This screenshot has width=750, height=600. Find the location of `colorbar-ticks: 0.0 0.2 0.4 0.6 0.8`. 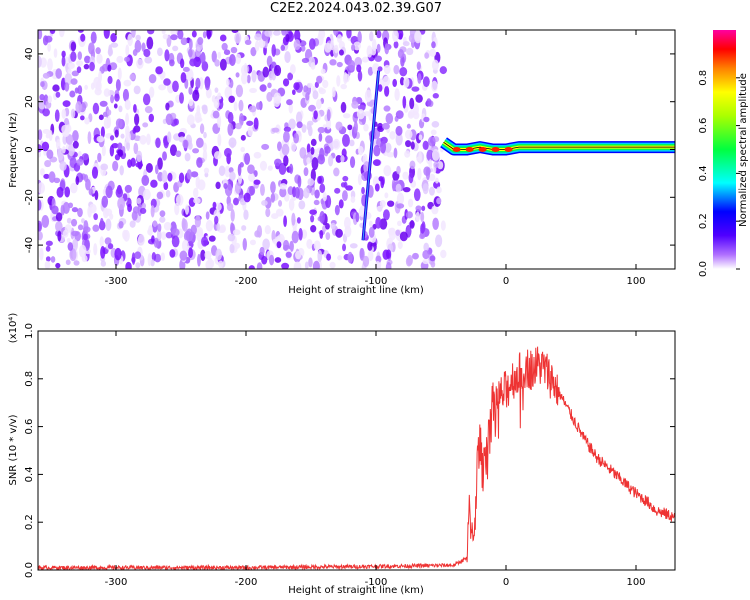

colorbar-ticks: 0.0 0.2 0.4 0.6 0.8 is located at coordinates (719, 173).